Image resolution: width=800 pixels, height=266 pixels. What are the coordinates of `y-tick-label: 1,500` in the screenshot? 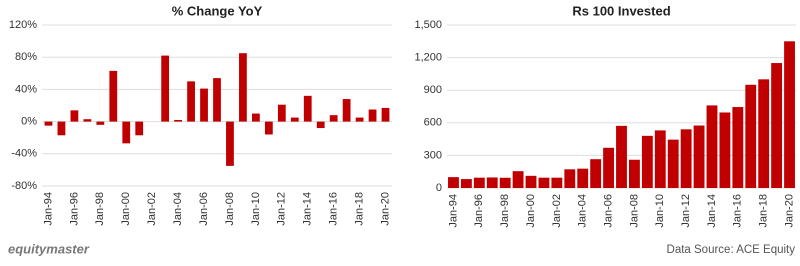 It's located at (428, 25).